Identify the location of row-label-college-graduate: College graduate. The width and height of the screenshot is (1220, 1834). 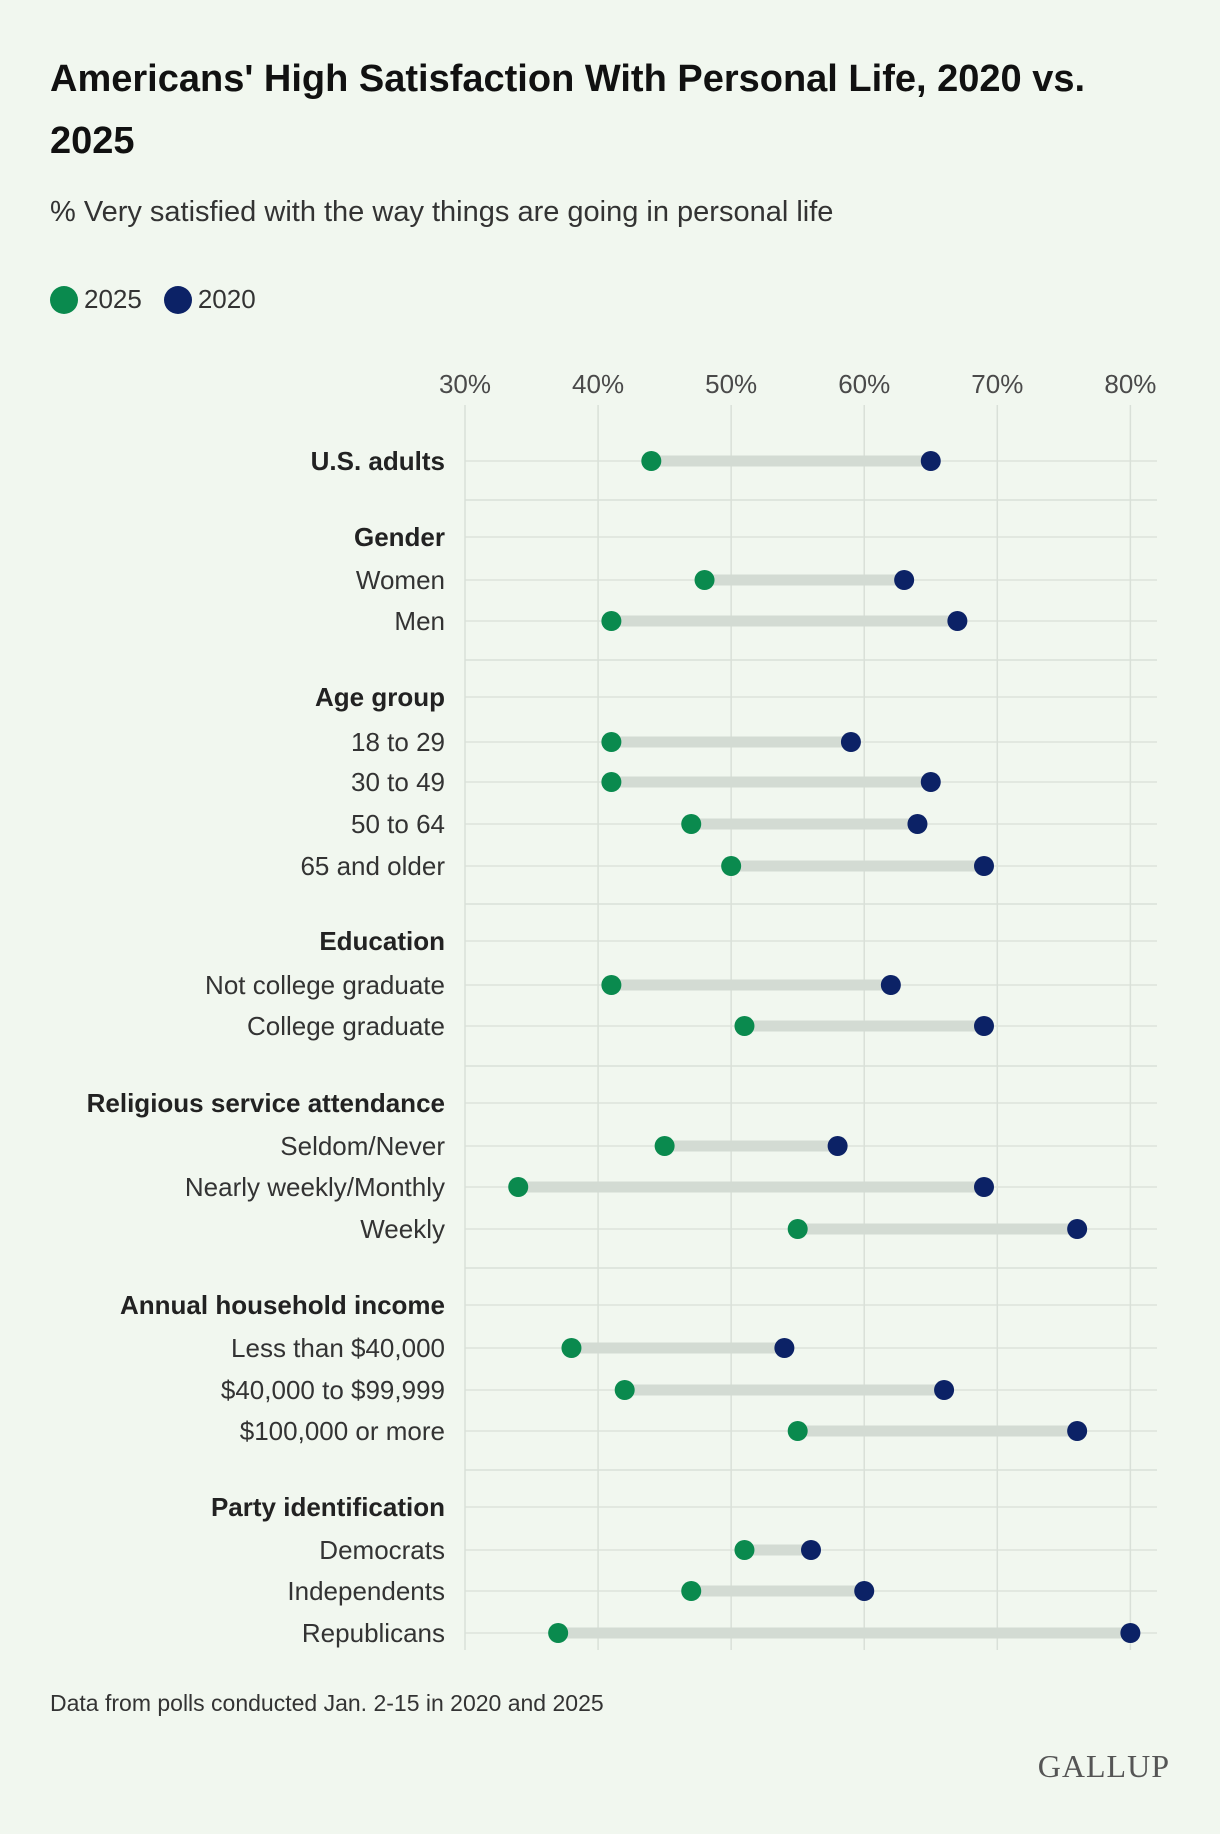
(346, 1026).